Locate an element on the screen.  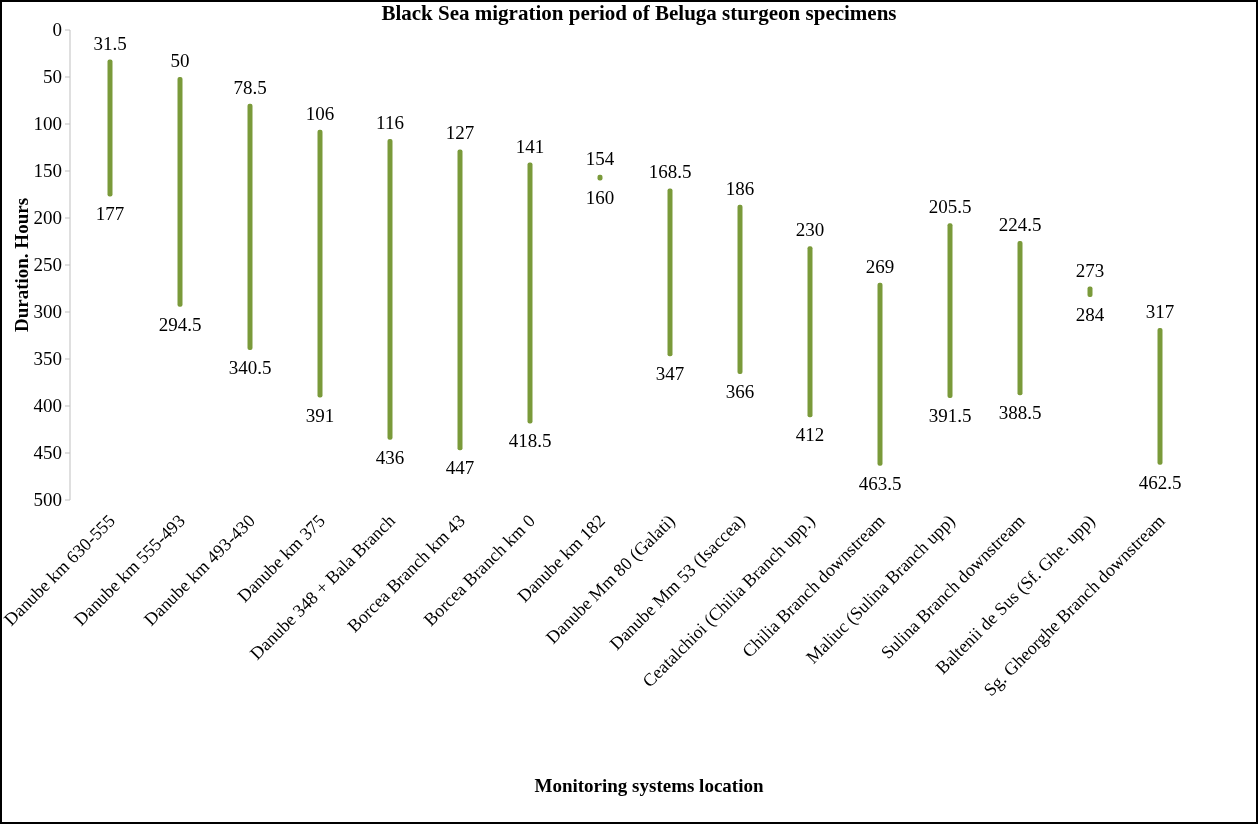
data-label: 418.5 is located at coordinates (530, 441).